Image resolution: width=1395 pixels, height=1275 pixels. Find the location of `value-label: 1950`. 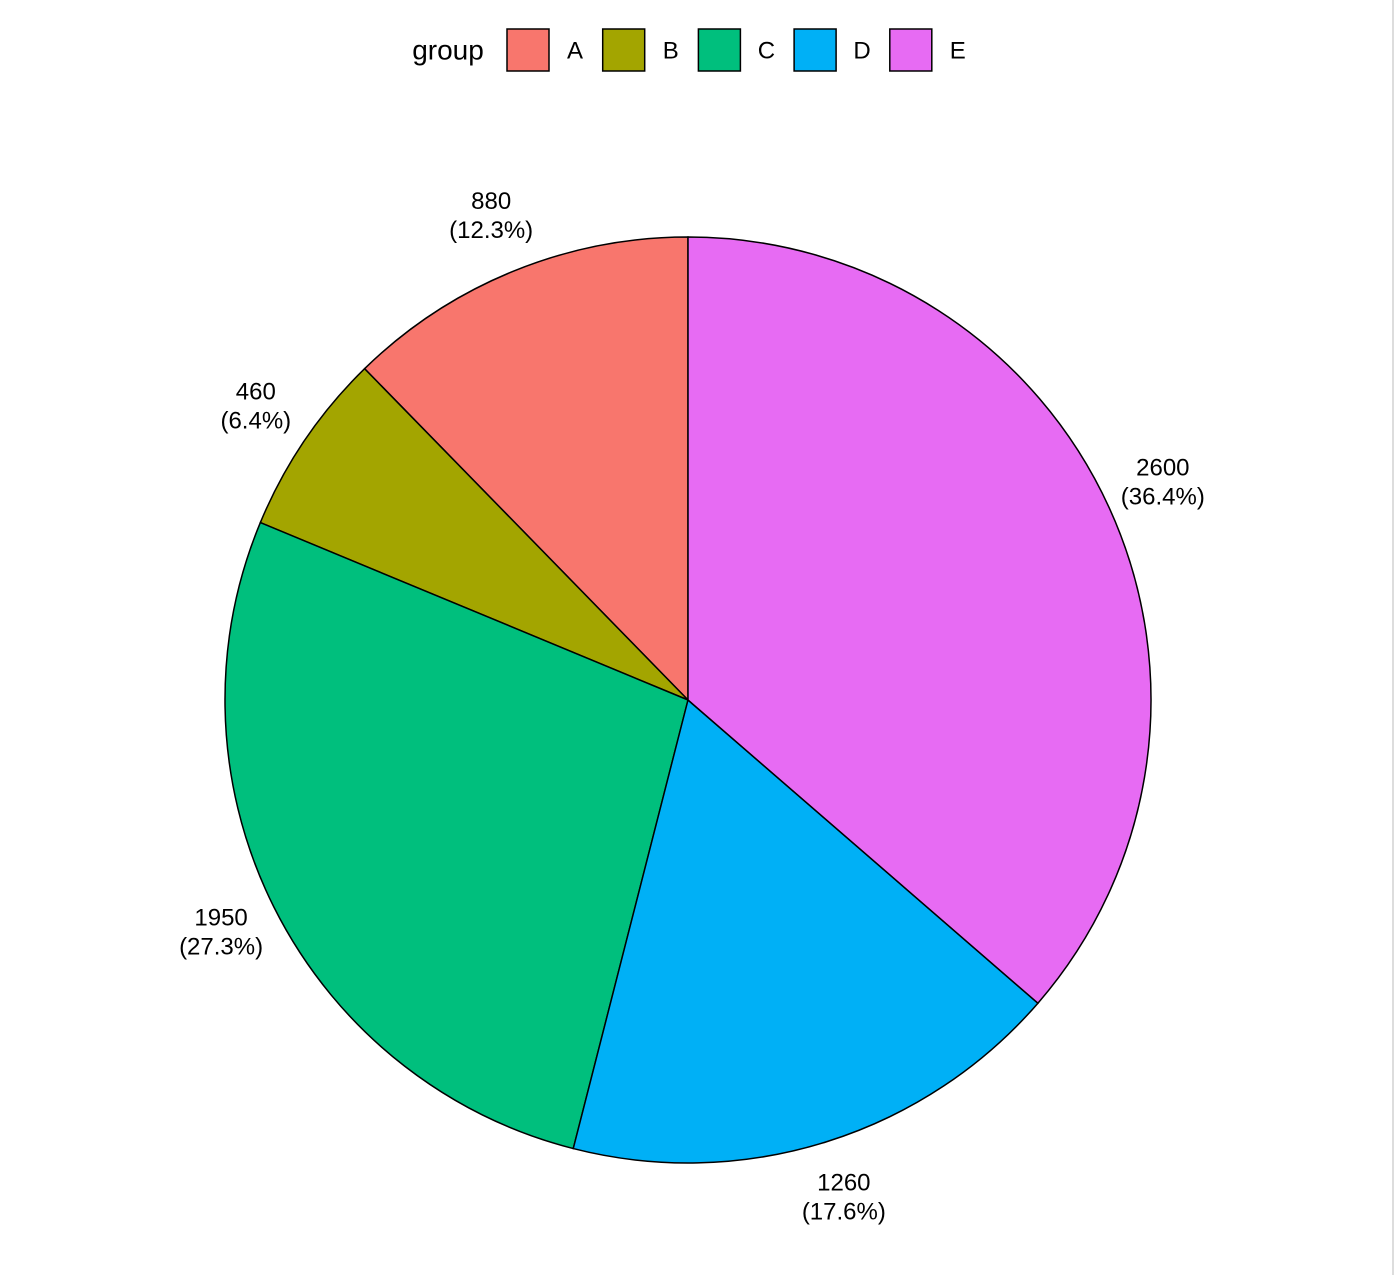

value-label: 1950 is located at coordinates (220, 918).